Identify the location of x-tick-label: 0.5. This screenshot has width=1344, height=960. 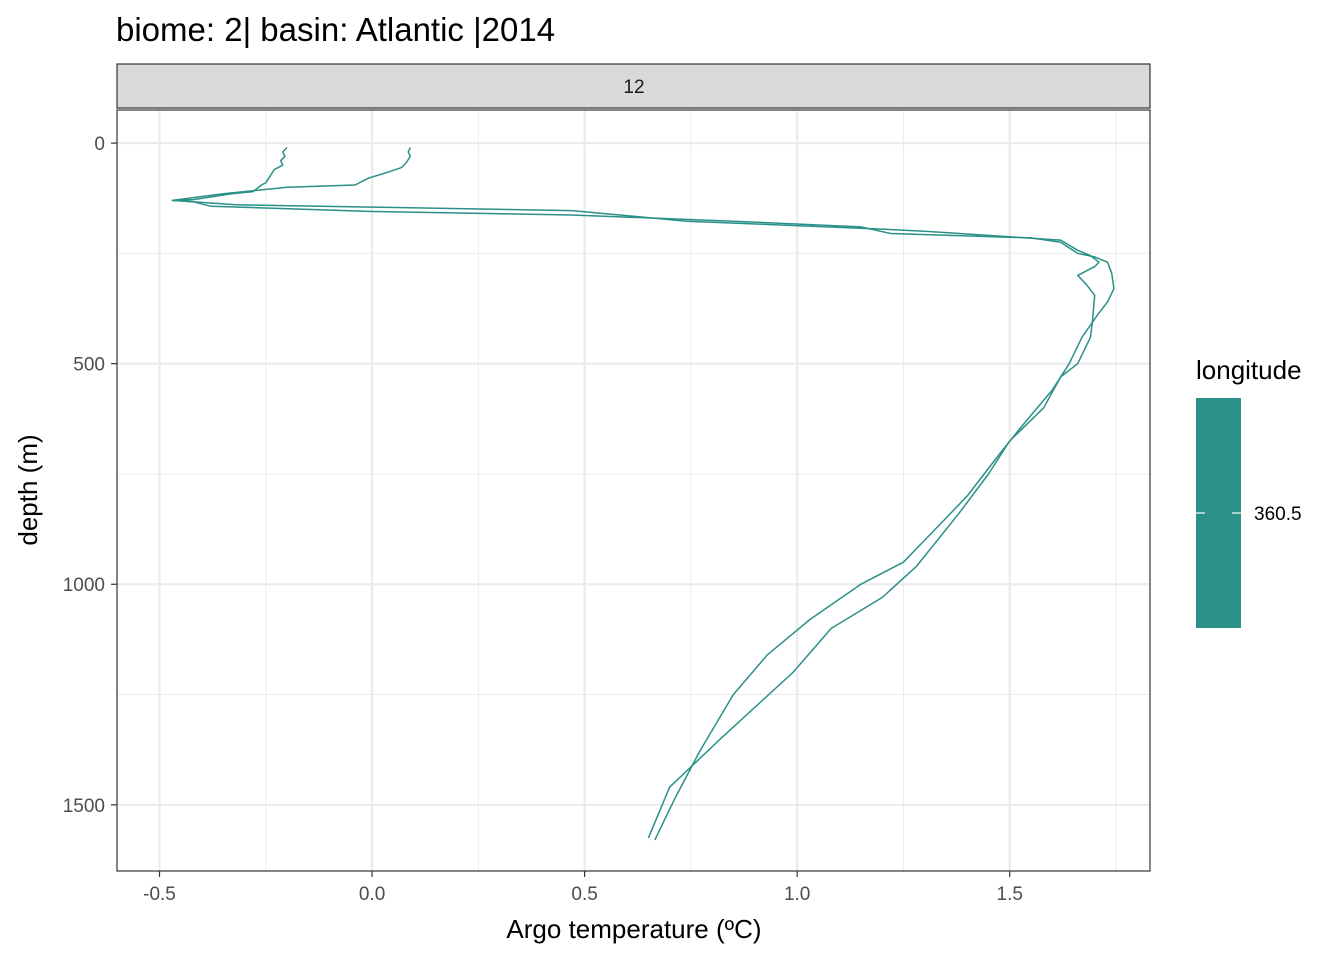
(584, 894).